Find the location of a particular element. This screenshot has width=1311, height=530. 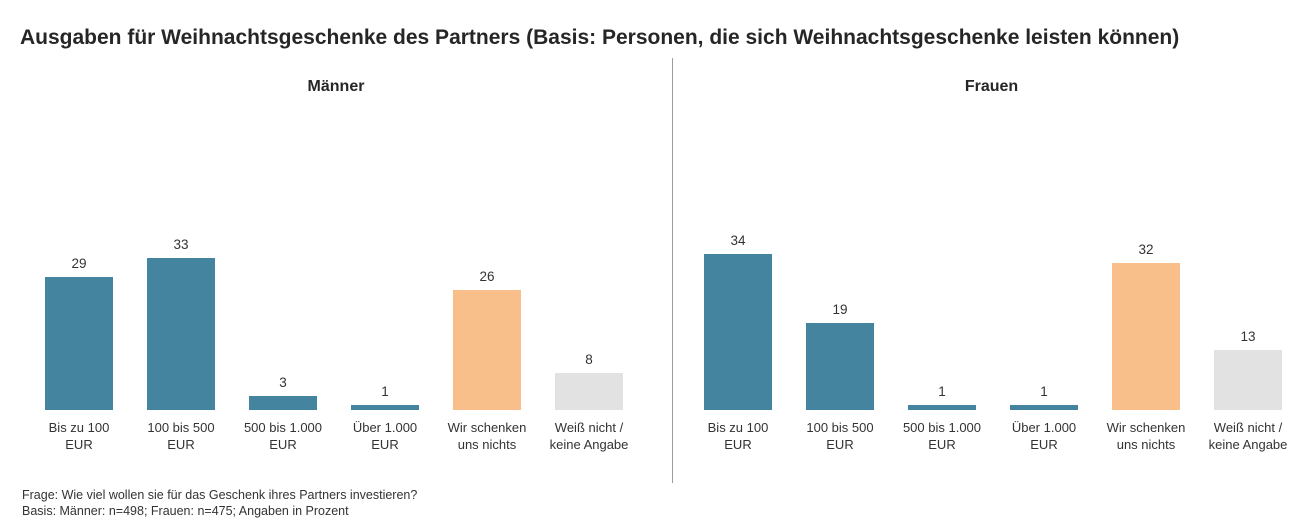

bar-value-label: 26 is located at coordinates (487, 277).